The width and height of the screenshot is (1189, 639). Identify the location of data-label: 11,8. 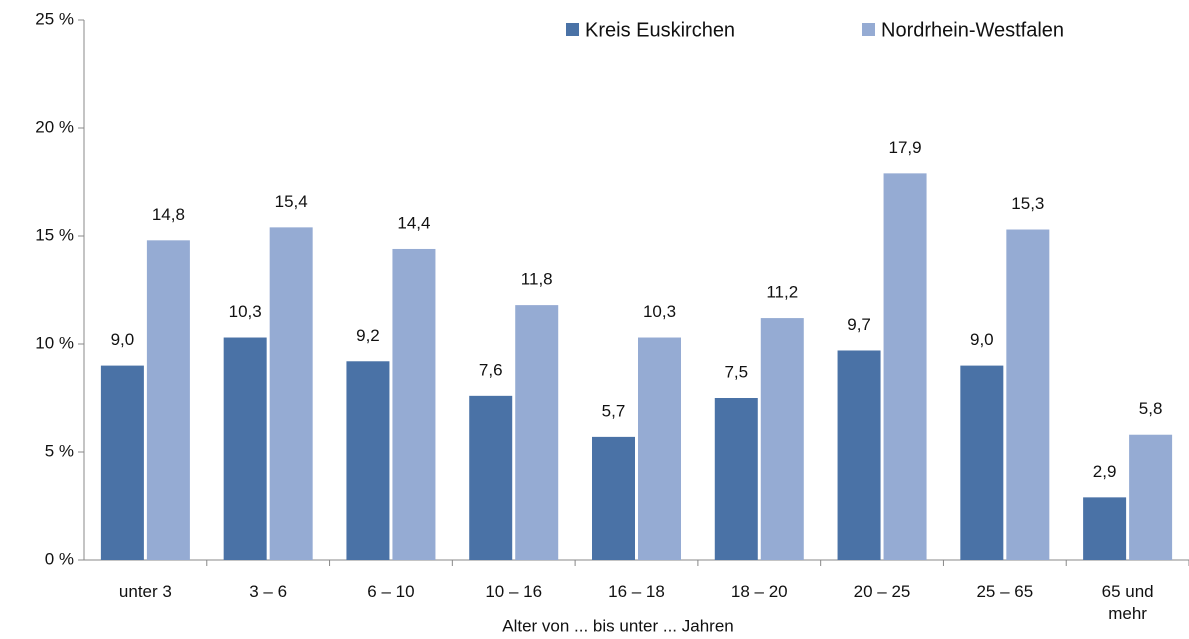
(537, 279).